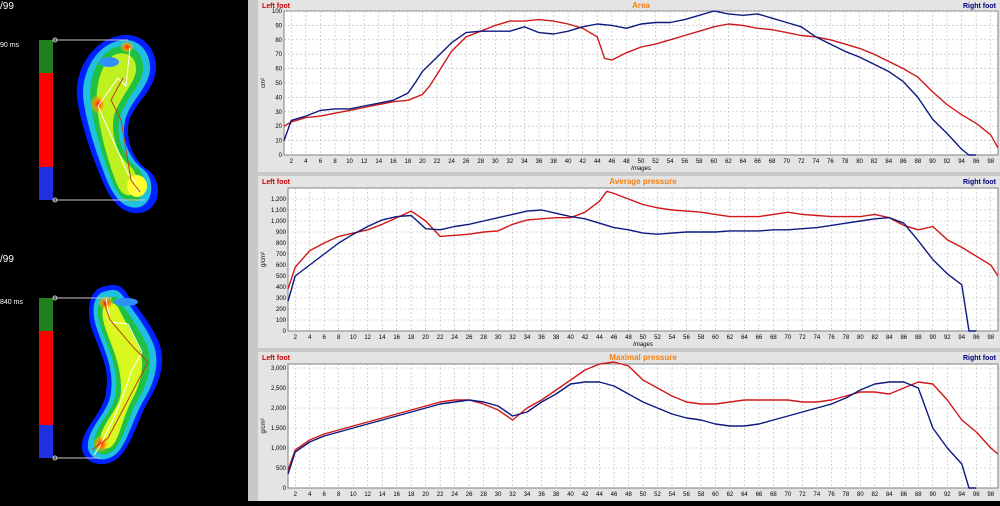  Describe the element at coordinates (773, 495) in the screenshot. I see `x-tick-label: 68` at that location.